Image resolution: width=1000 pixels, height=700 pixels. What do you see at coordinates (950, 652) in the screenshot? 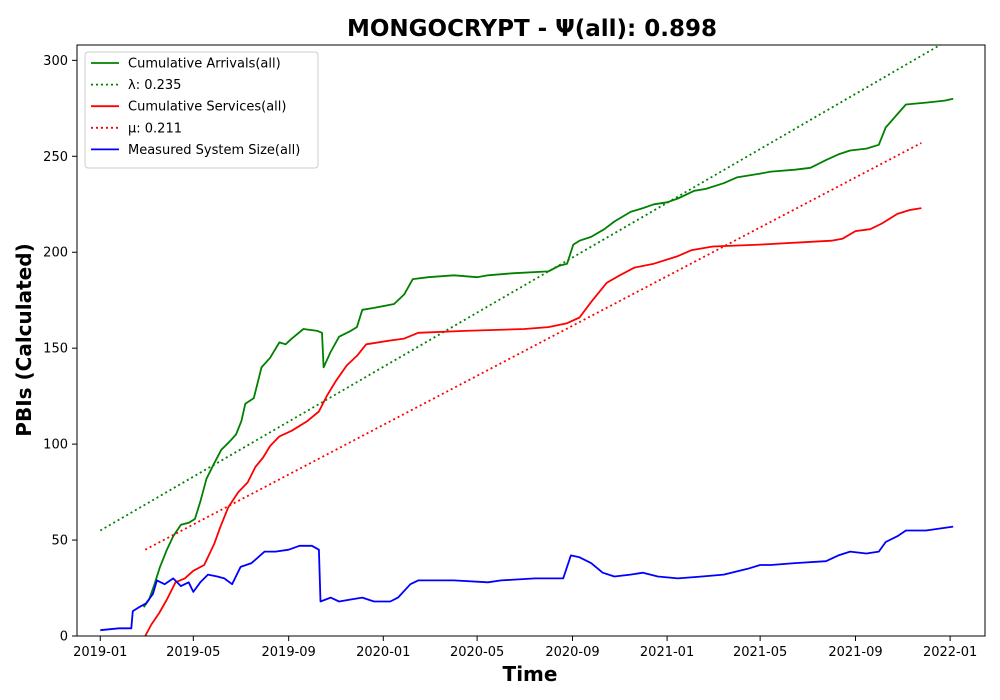
I see `x-tick-label: 2022-01` at bounding box center [950, 652].